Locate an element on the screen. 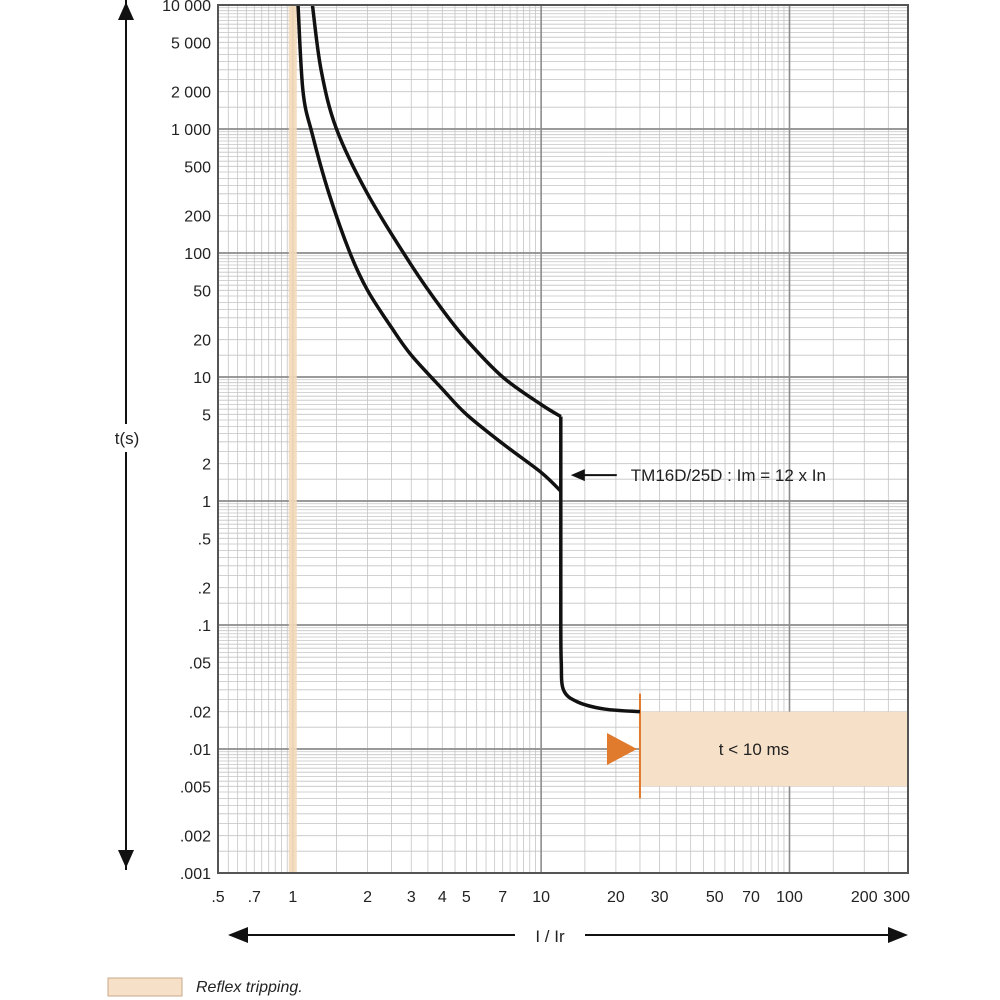  y-tick-label: 1 000 is located at coordinates (191, 130).